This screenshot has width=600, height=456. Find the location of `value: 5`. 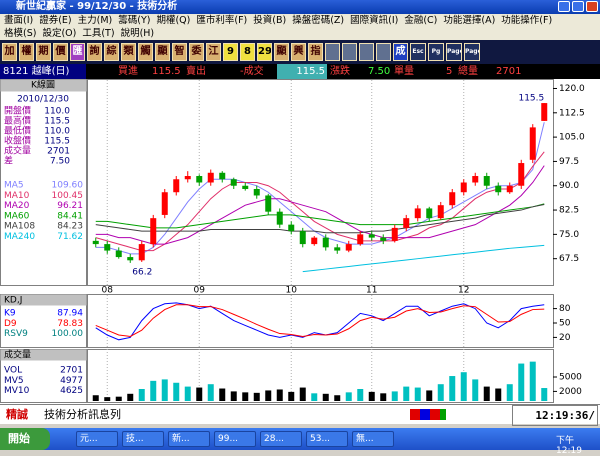

value: 5 is located at coordinates (449, 71).